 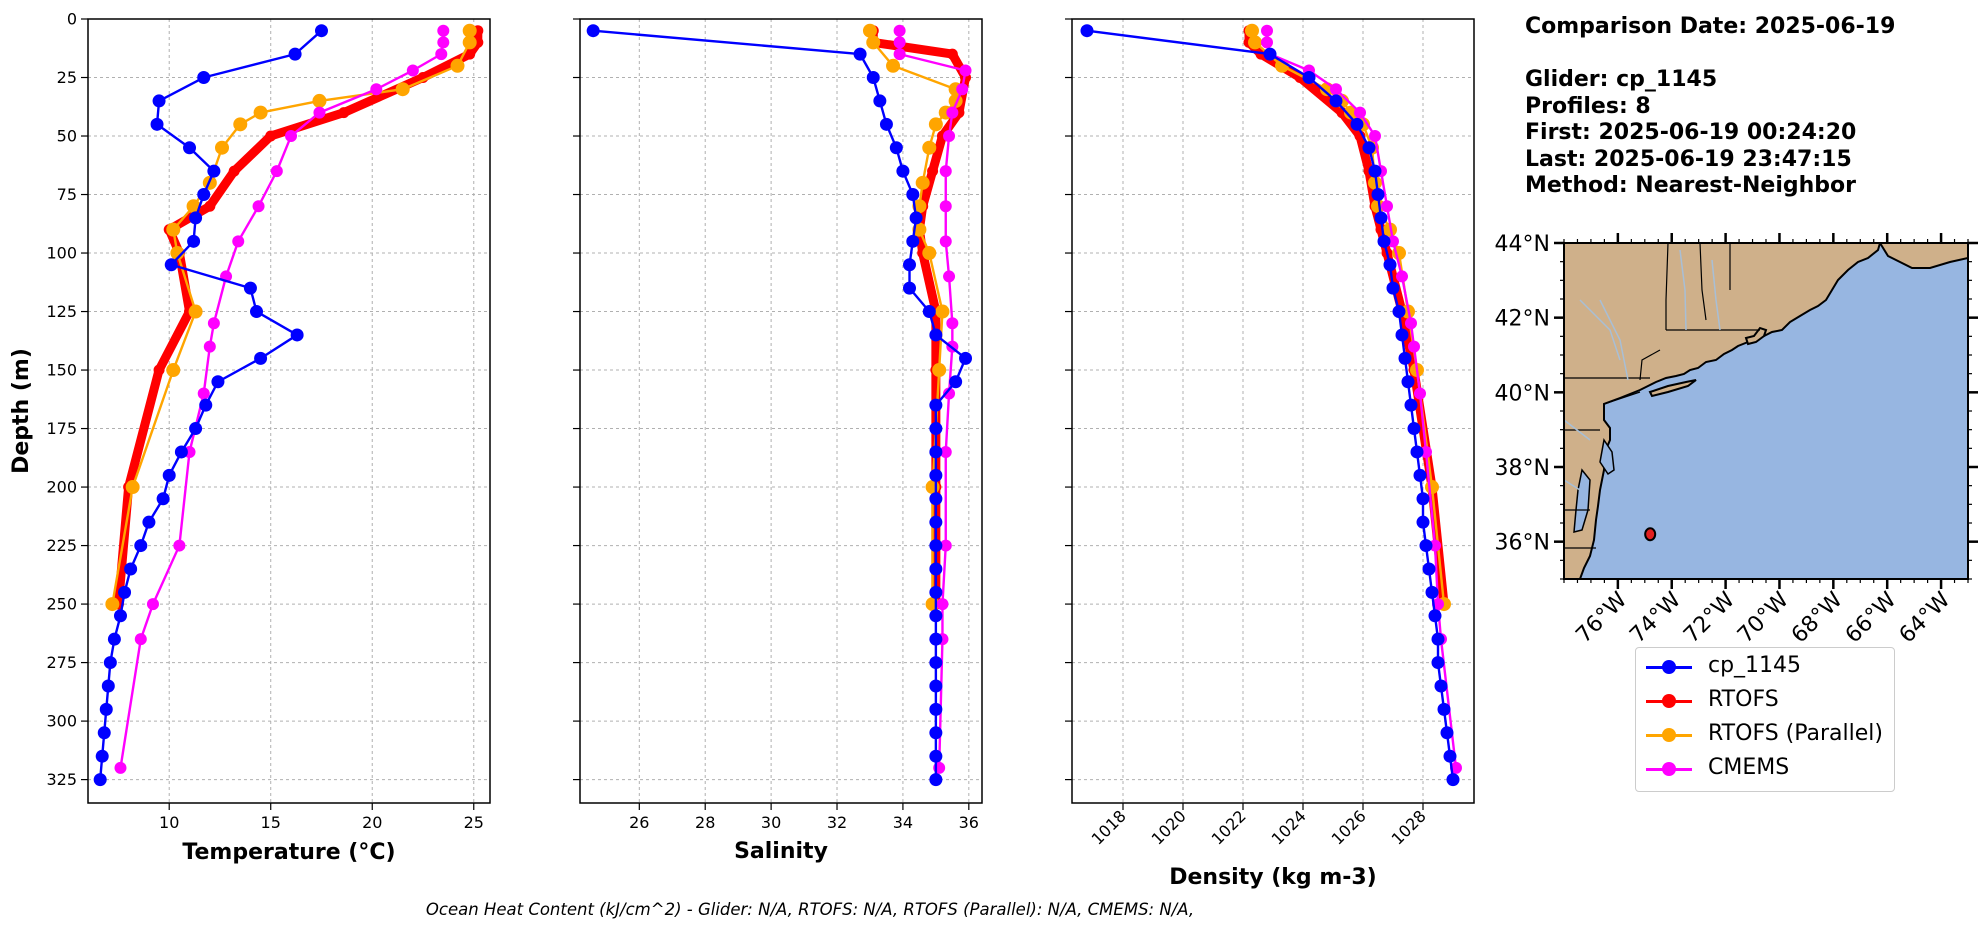 I want to click on comparison-date: Comparison Date: 2025-06-19, so click(x=1710, y=26).